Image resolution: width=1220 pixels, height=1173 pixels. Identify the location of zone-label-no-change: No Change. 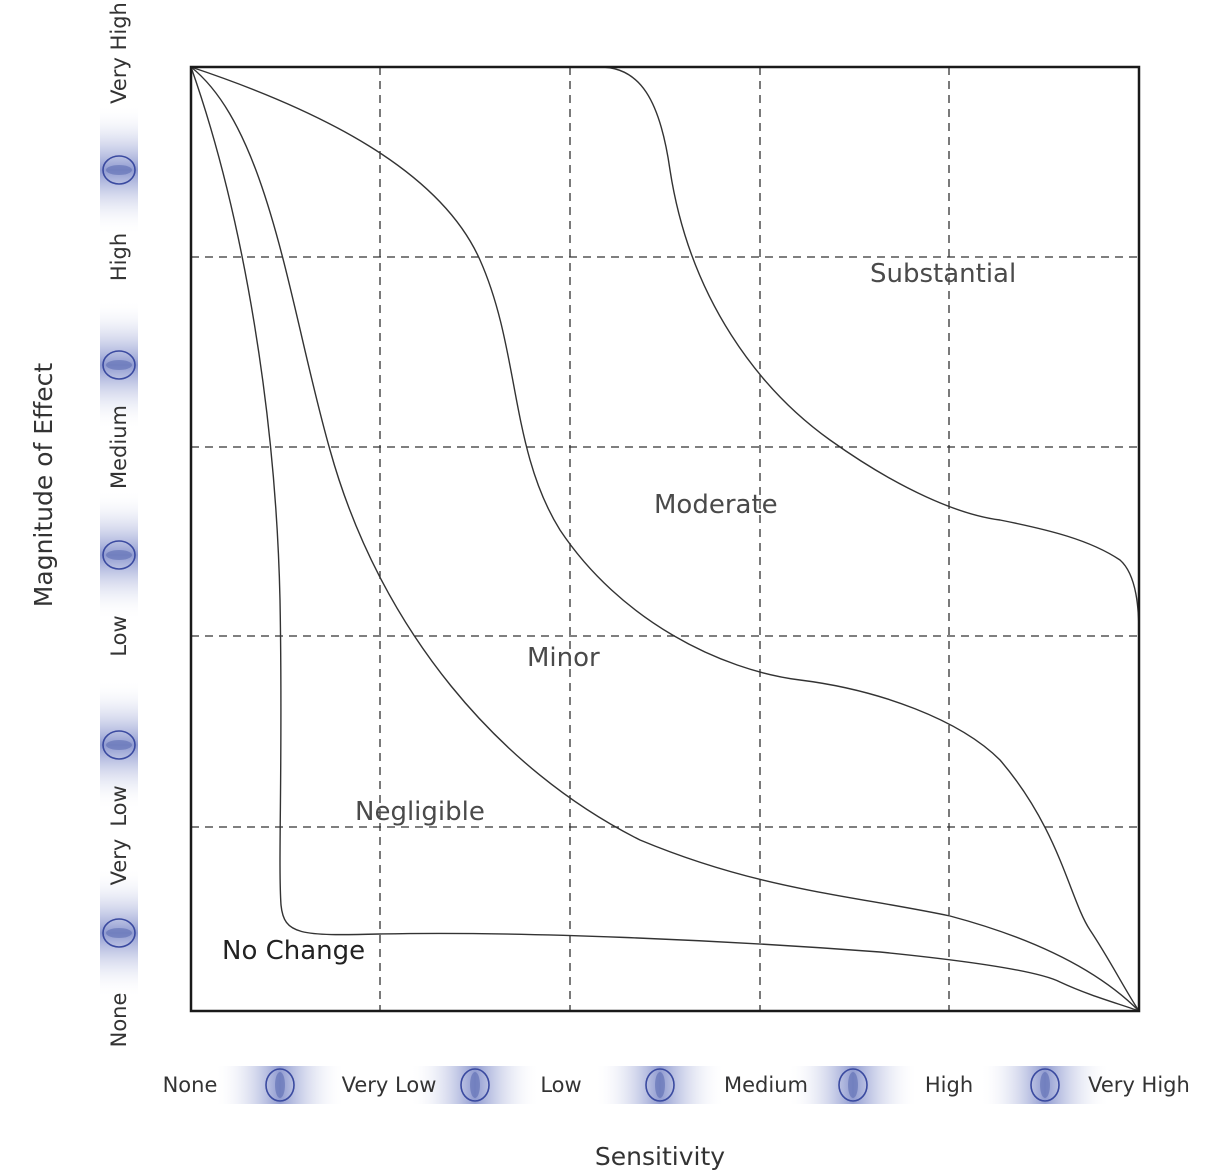
(293, 951).